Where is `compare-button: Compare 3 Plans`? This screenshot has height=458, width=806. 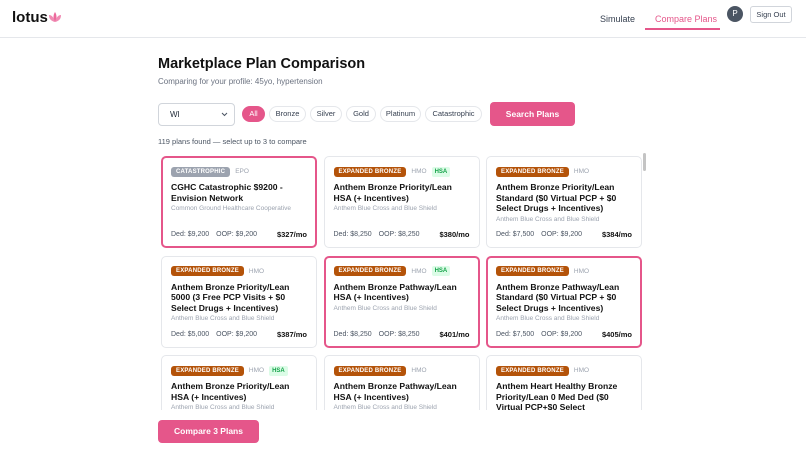
compare-button: Compare 3 Plans is located at coordinates (208, 431).